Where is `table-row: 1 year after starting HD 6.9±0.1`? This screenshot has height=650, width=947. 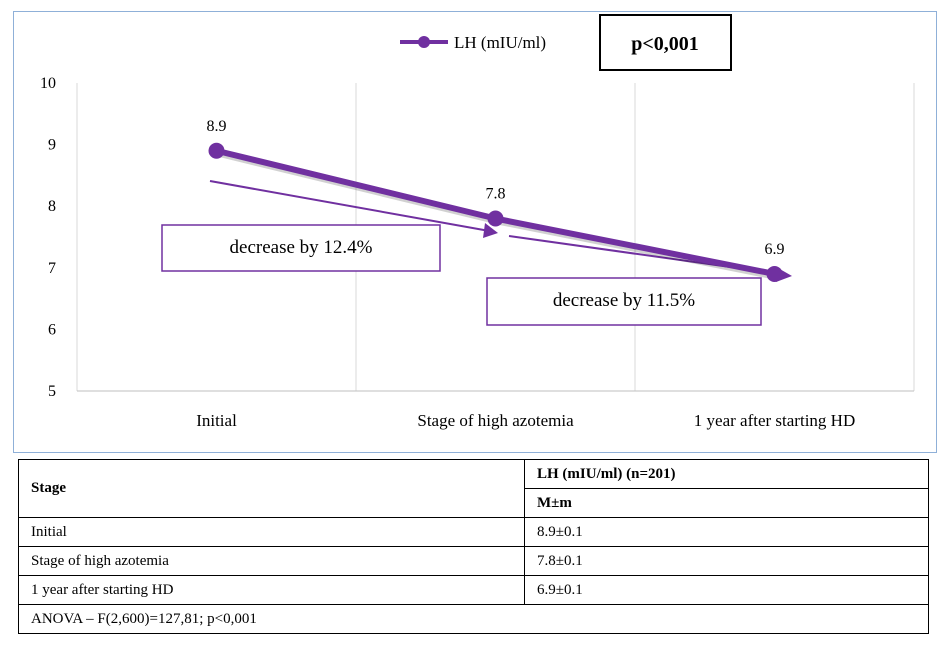 table-row: 1 year after starting HD 6.9±0.1 is located at coordinates (473, 590).